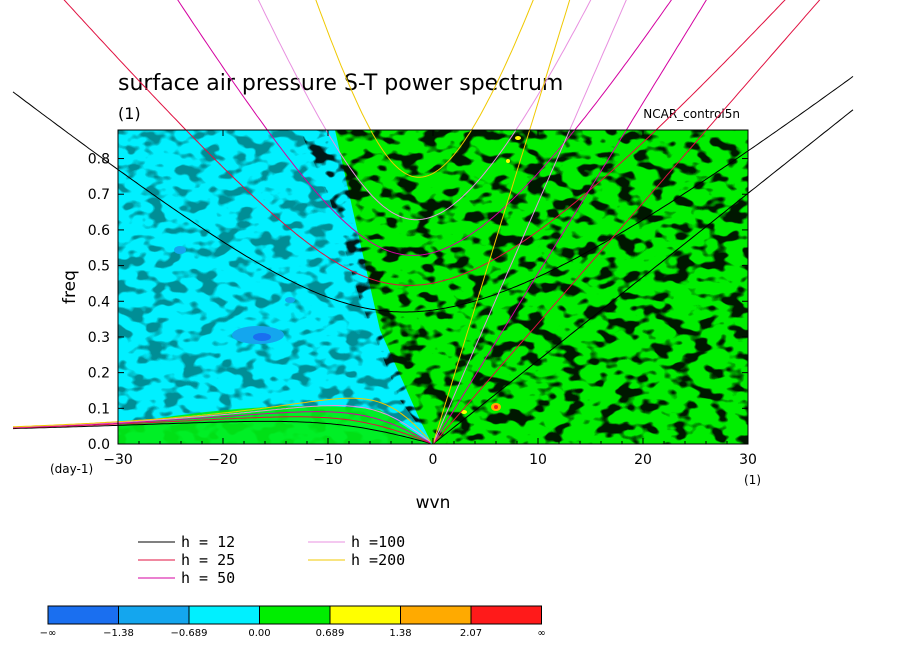  Describe the element at coordinates (99, 302) in the screenshot. I see `y-tick-label: 0.4` at that location.